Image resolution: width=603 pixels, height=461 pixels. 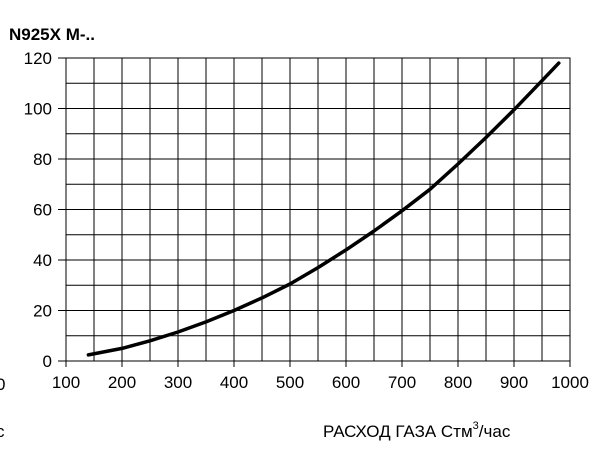 I want to click on y-tick-label: 20, so click(x=42, y=311).